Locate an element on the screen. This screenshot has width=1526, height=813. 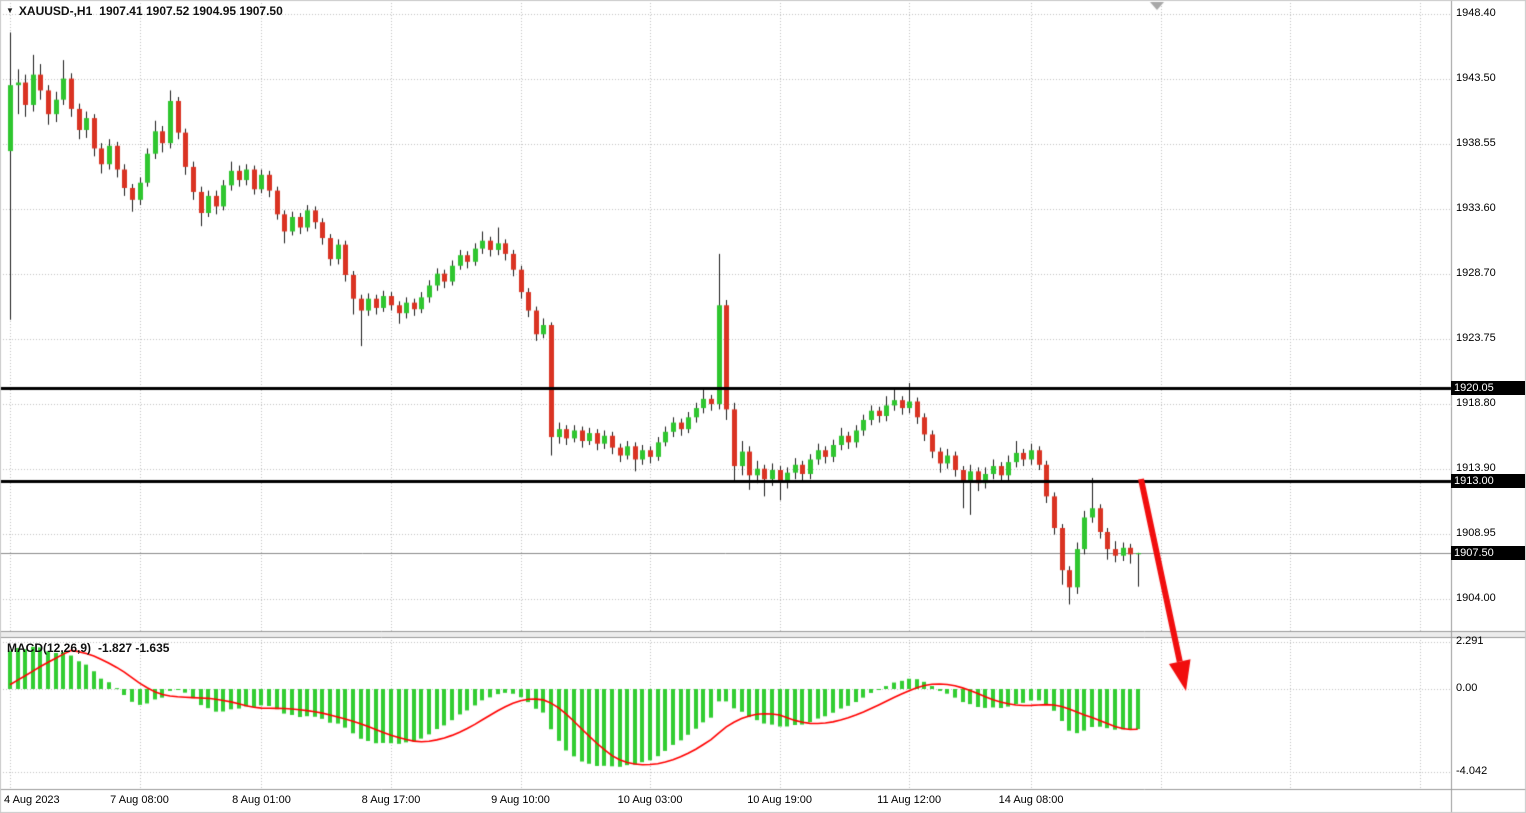
symbol-timeframe-label: XAUUSD-,H1 is located at coordinates (55, 11).